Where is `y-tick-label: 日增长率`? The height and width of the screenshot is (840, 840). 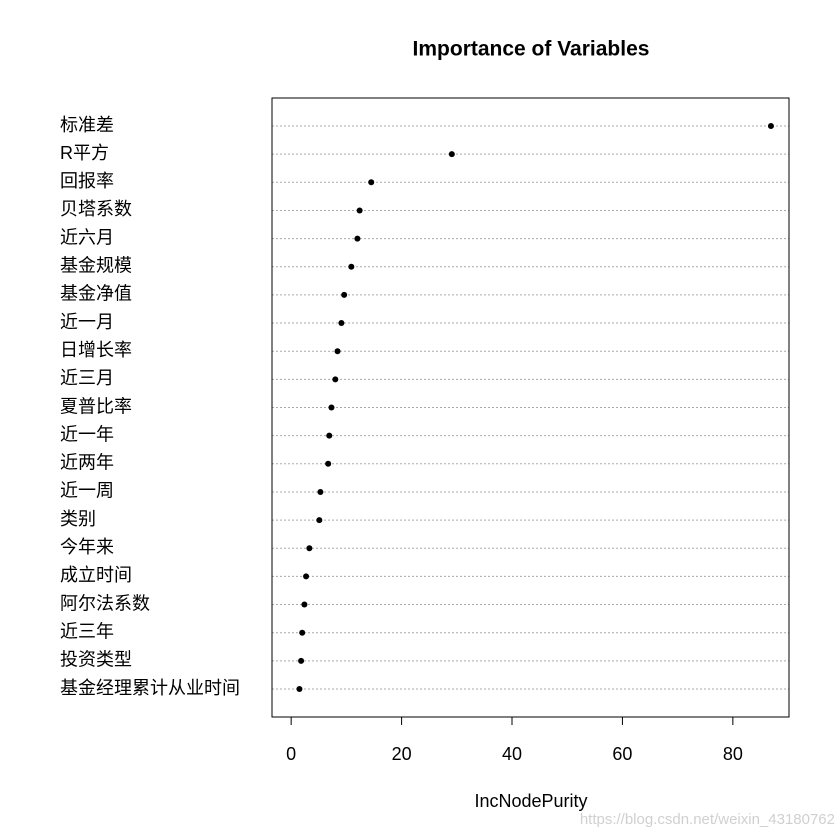 y-tick-label: 日增长率 is located at coordinates (96, 350).